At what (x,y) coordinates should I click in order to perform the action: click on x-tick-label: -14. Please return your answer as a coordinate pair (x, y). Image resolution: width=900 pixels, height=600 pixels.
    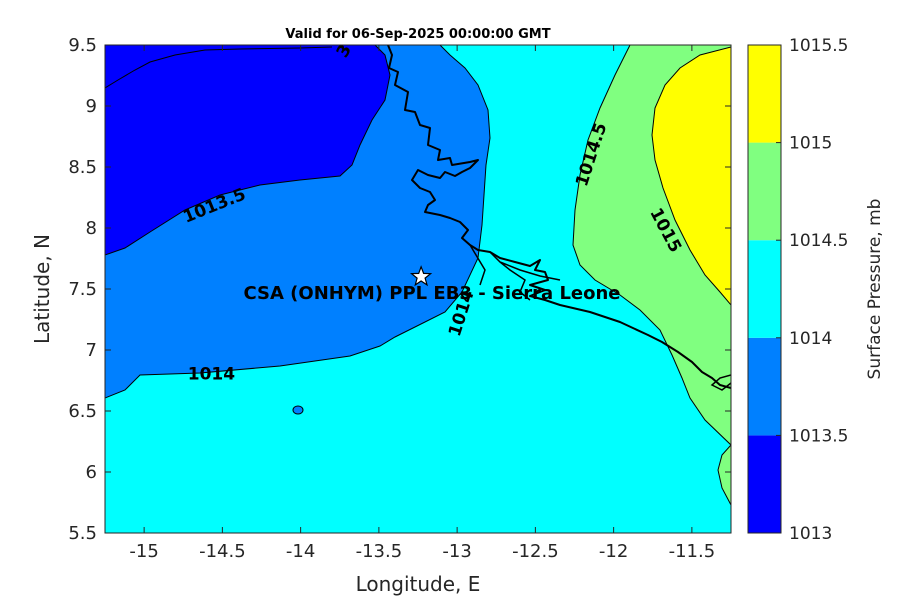
    Looking at the image, I should click on (300, 551).